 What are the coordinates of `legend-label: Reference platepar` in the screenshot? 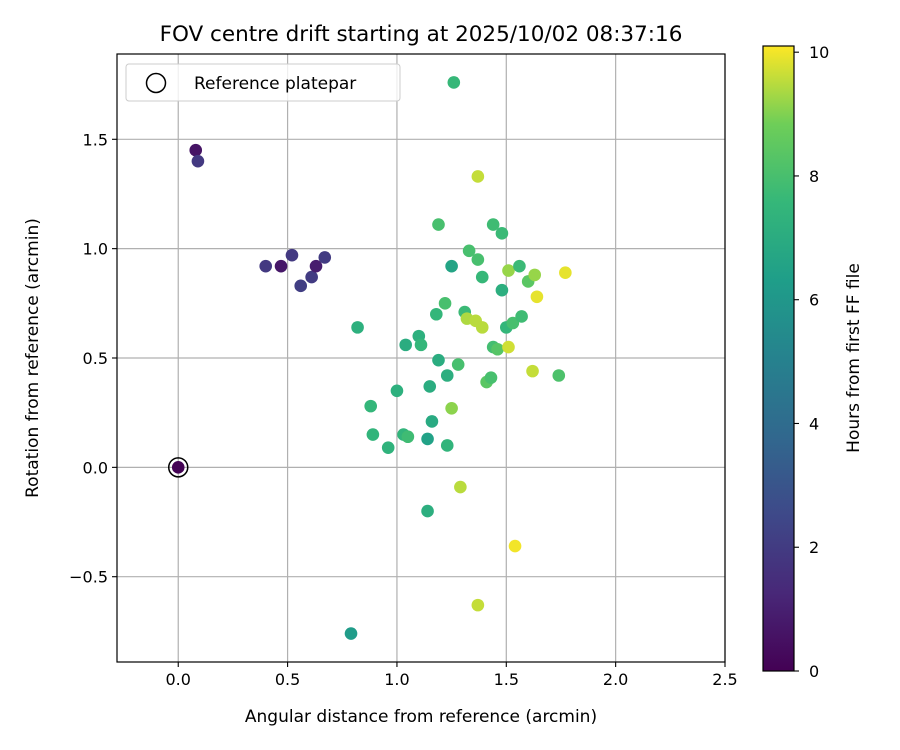 It's located at (275, 84).